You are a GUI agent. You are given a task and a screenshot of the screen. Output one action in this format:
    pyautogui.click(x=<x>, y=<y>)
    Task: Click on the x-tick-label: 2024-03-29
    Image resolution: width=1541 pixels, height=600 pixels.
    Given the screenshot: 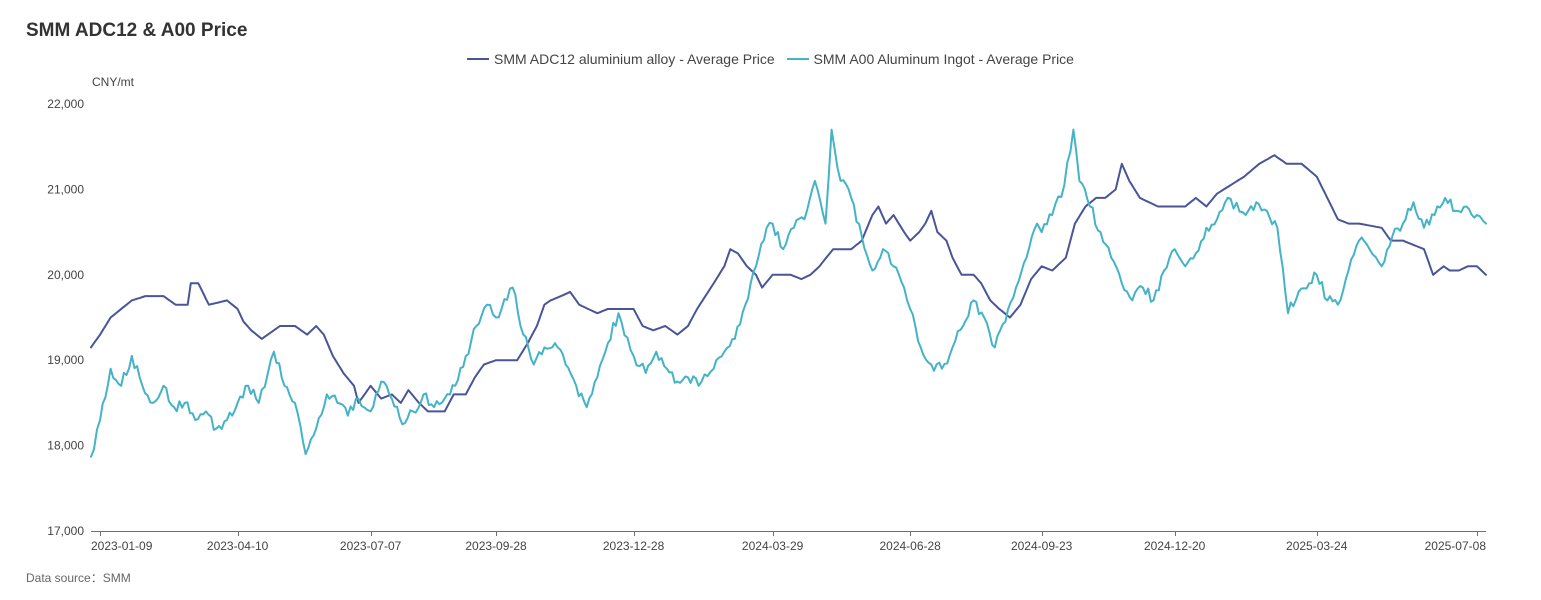 What is the action you would take?
    pyautogui.click(x=773, y=546)
    